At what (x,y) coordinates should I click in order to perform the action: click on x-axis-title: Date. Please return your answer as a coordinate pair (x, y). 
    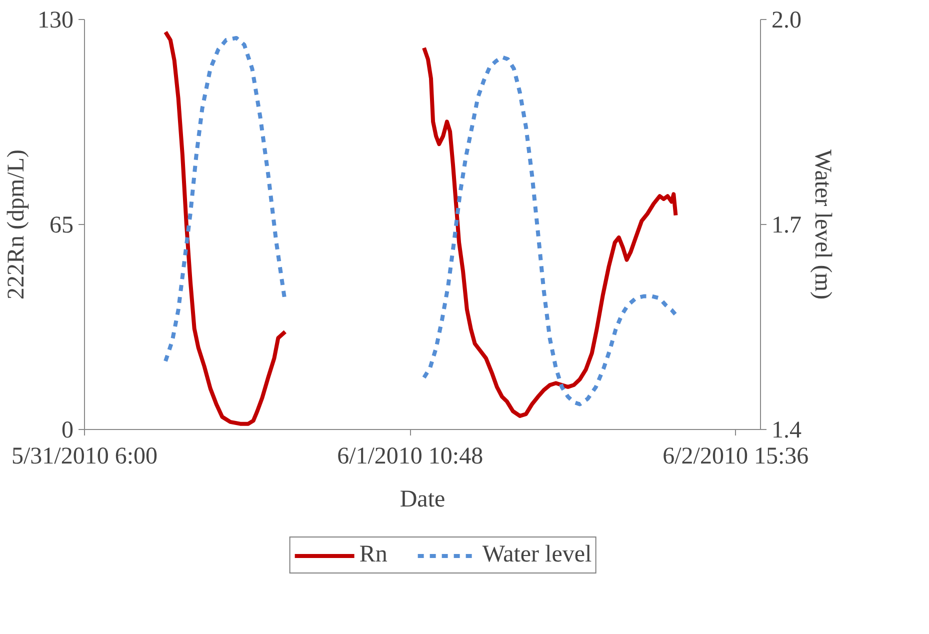
    Looking at the image, I should click on (423, 499).